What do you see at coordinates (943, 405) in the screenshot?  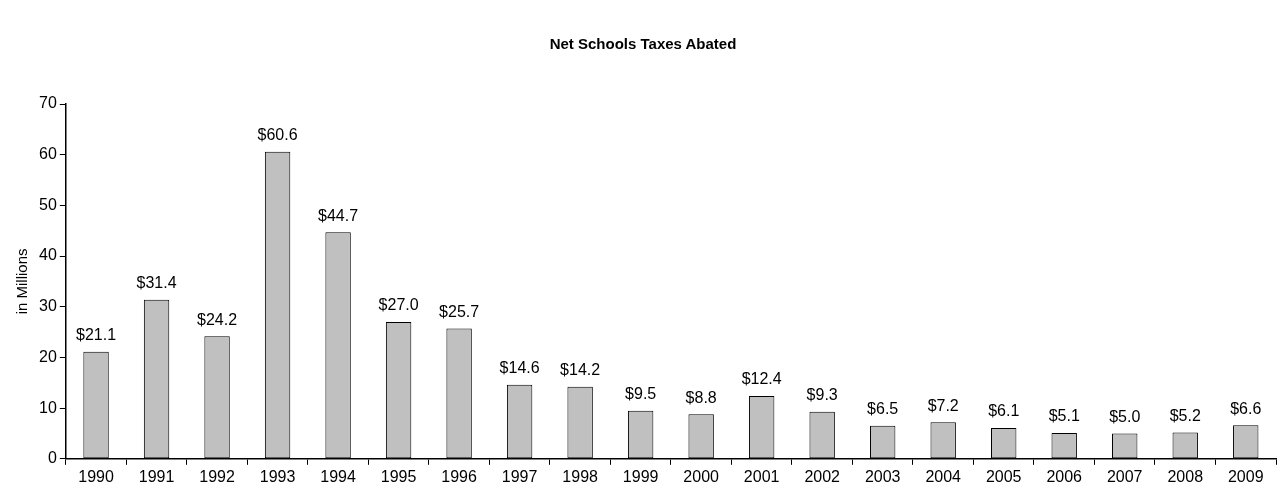 I see `data-label: $7.2` at bounding box center [943, 405].